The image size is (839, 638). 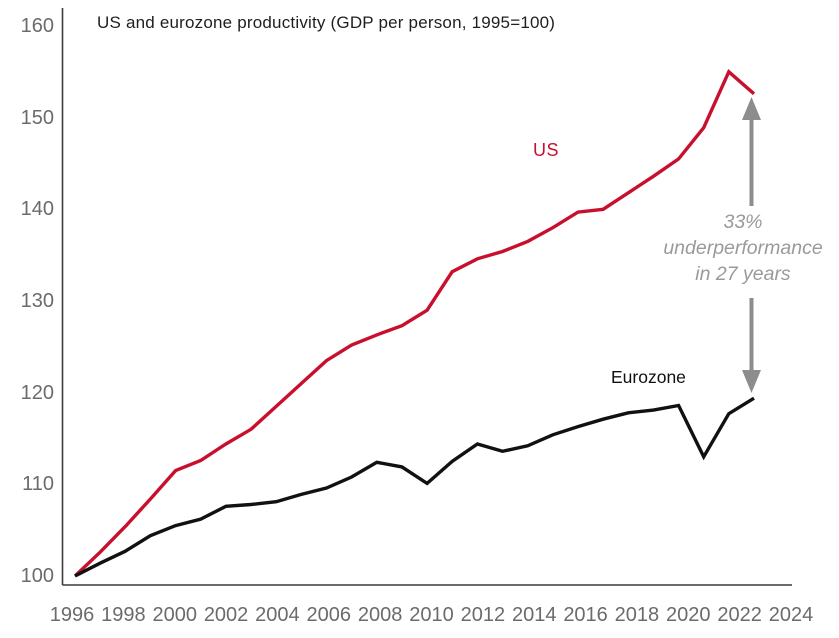 What do you see at coordinates (37, 392) in the screenshot?
I see `y-tick-label: 120` at bounding box center [37, 392].